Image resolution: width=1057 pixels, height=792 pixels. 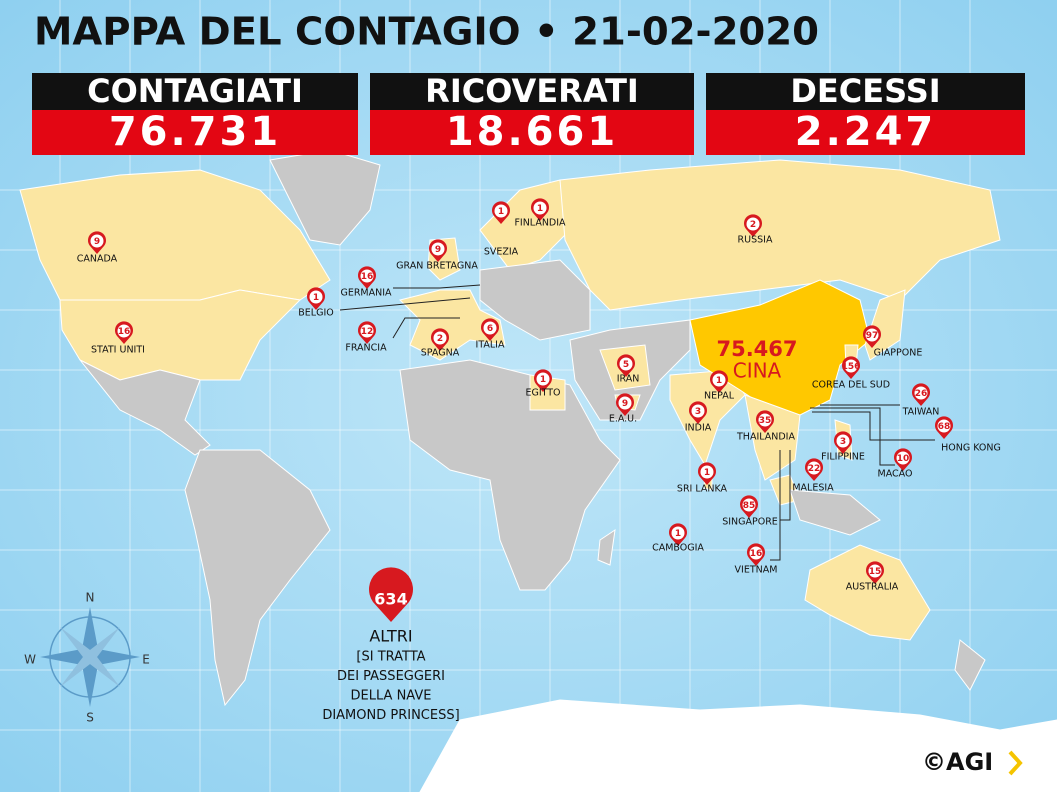 I want to click on marker-count: 10, so click(x=903, y=459).